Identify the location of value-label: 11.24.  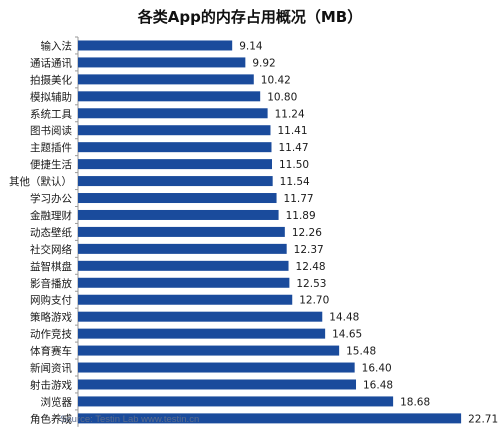
(290, 114).